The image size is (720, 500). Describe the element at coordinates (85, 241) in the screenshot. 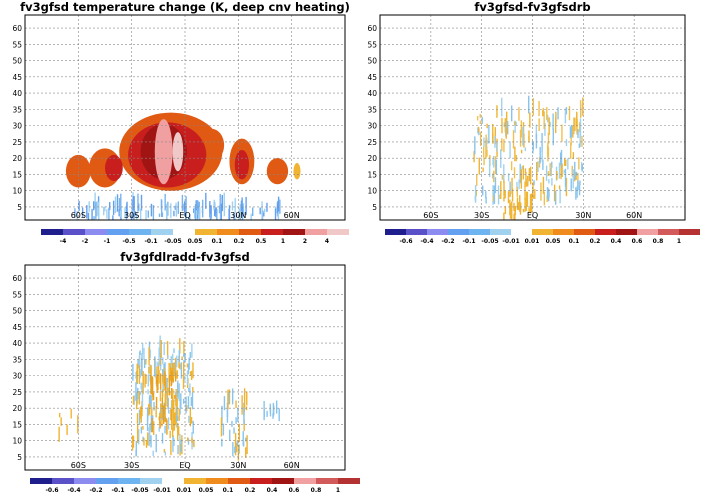

I see `colorbar-label: -2` at that location.